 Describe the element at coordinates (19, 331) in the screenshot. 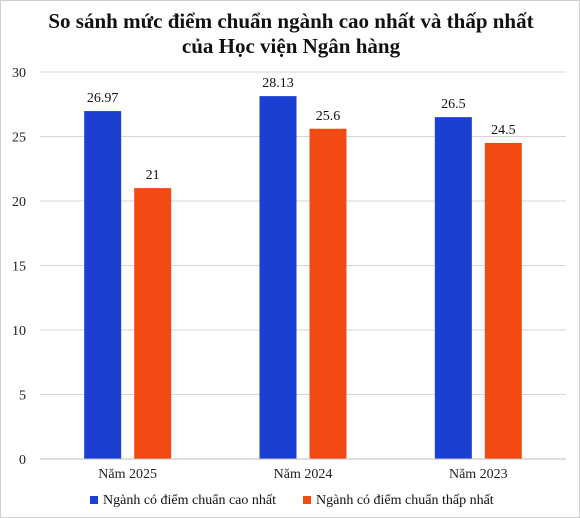

I see `y-tick-label: 10` at that location.